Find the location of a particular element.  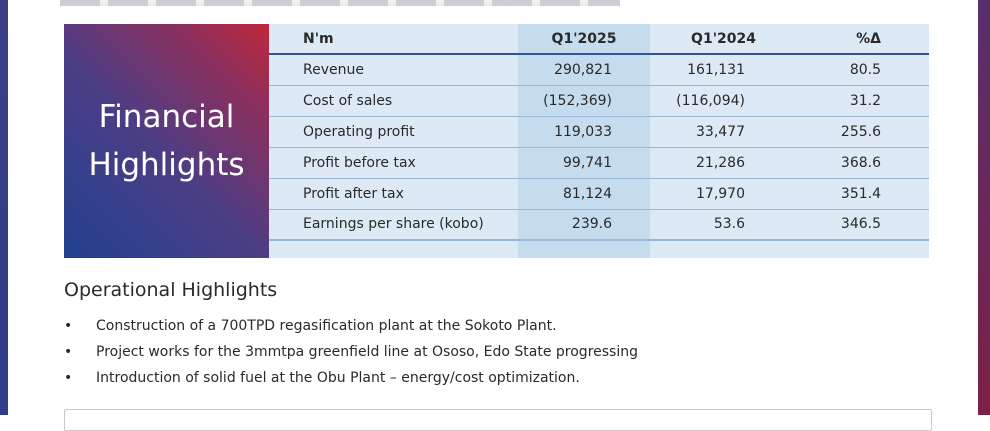

header-nm: N'm is located at coordinates (393, 39).